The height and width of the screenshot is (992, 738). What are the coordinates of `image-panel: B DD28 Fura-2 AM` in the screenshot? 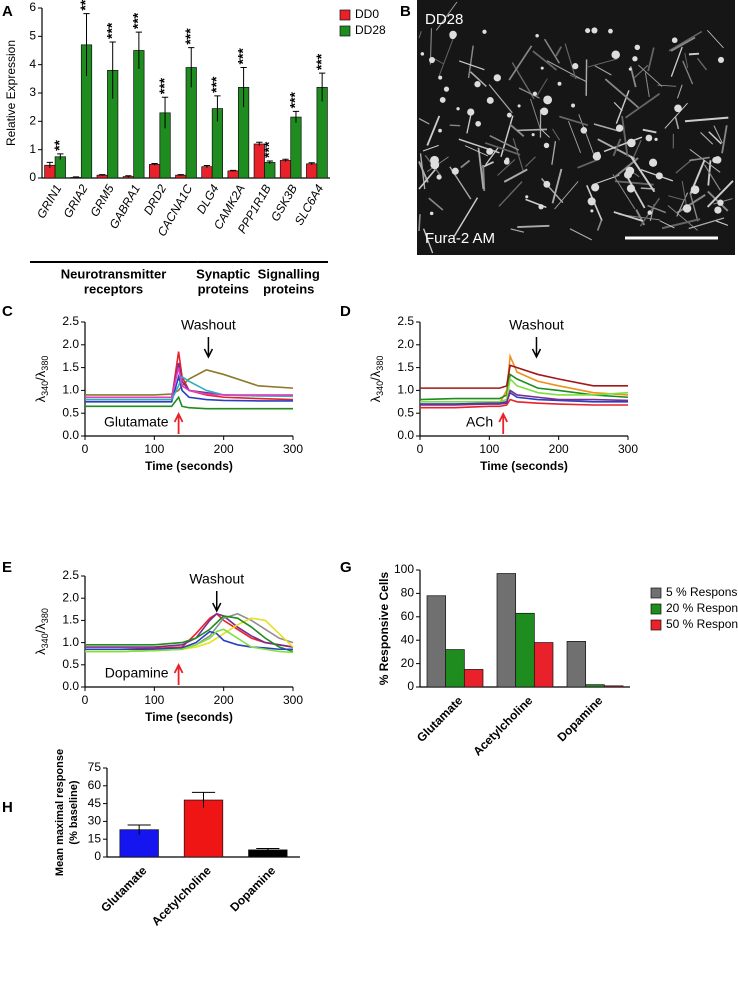 It's located at (567, 127).